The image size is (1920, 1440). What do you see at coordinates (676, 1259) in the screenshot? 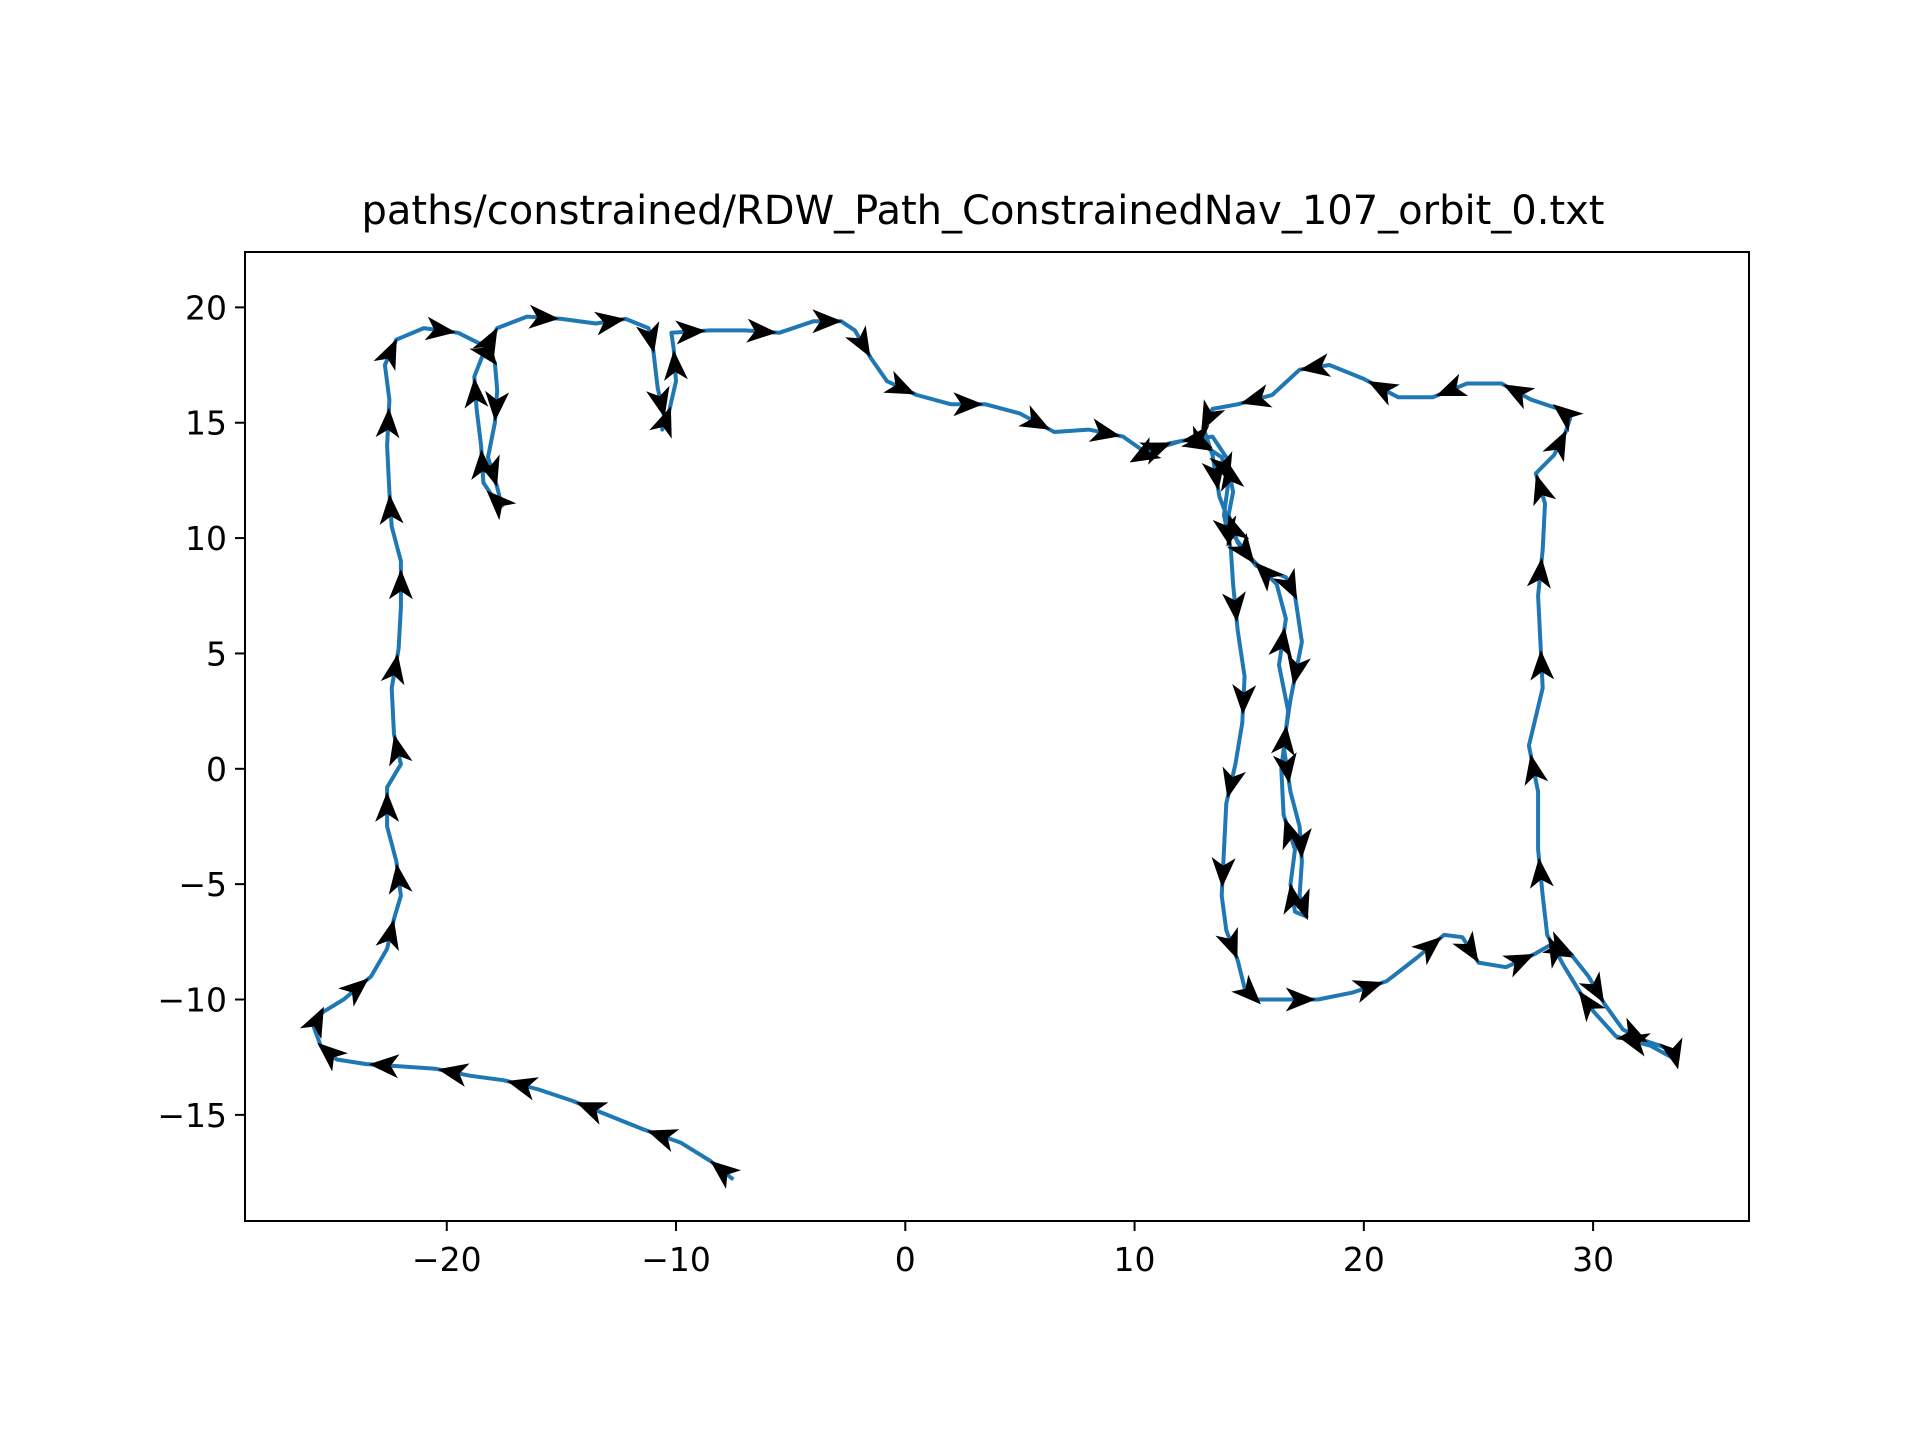
I see `x-tick-label: −10` at bounding box center [676, 1259].